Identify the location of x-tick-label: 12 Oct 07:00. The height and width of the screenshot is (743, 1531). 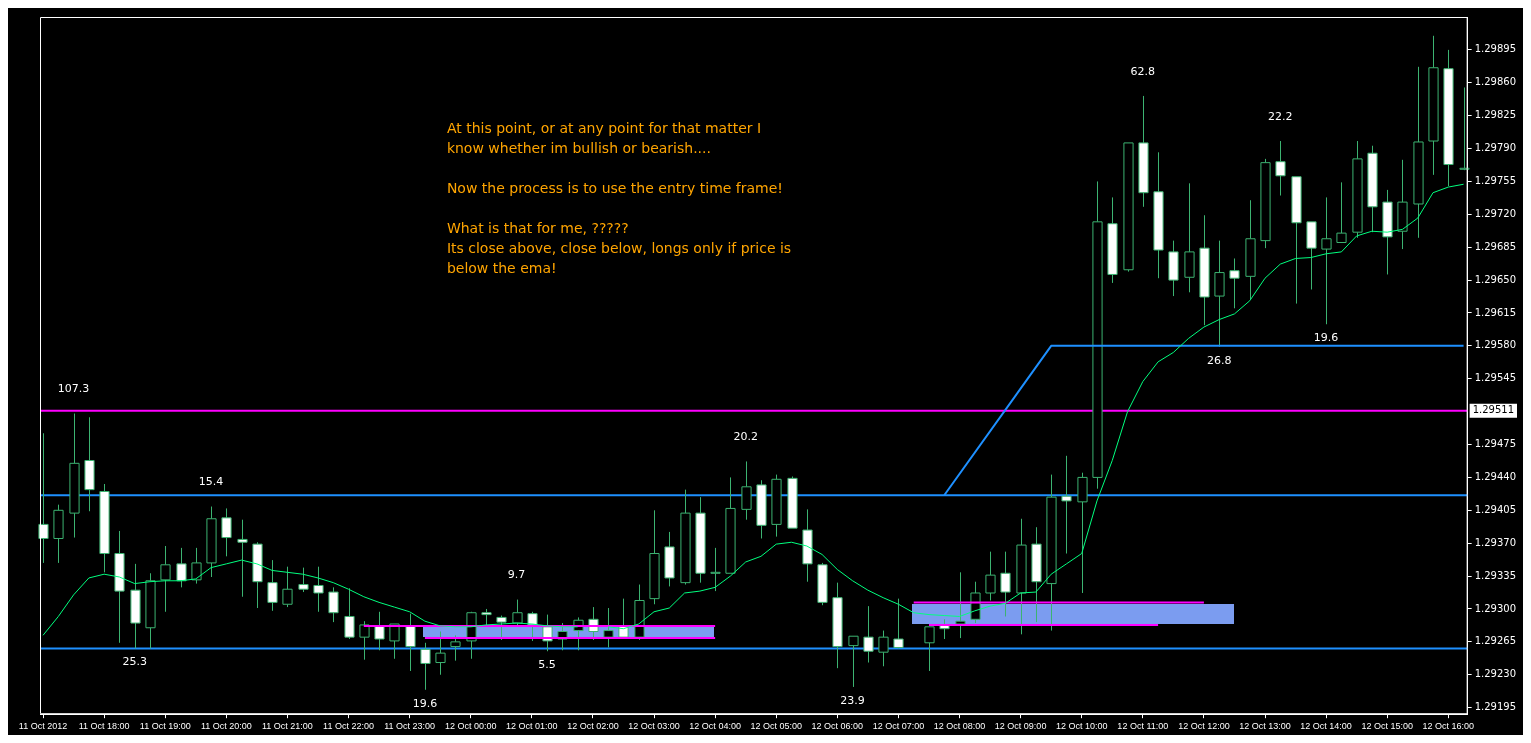
(898, 726).